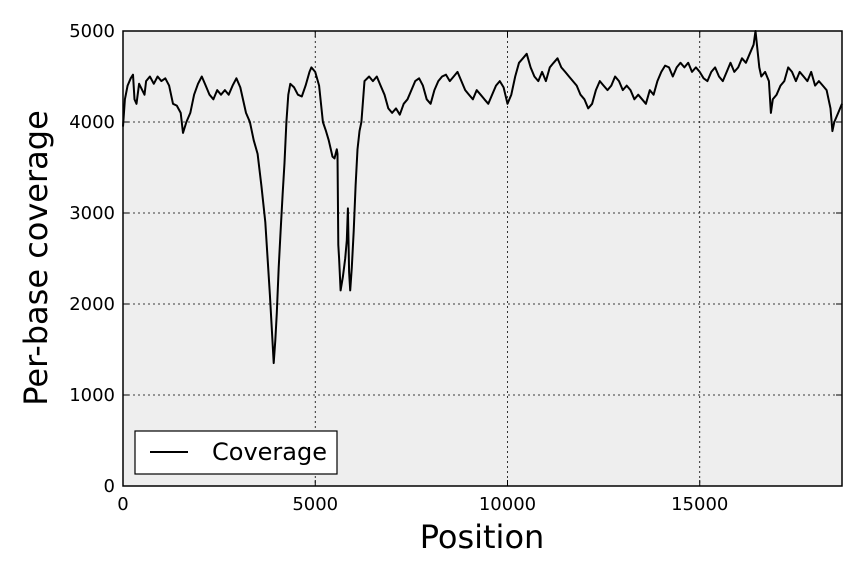  What do you see at coordinates (269, 452) in the screenshot?
I see `legend-label: Coverage` at bounding box center [269, 452].